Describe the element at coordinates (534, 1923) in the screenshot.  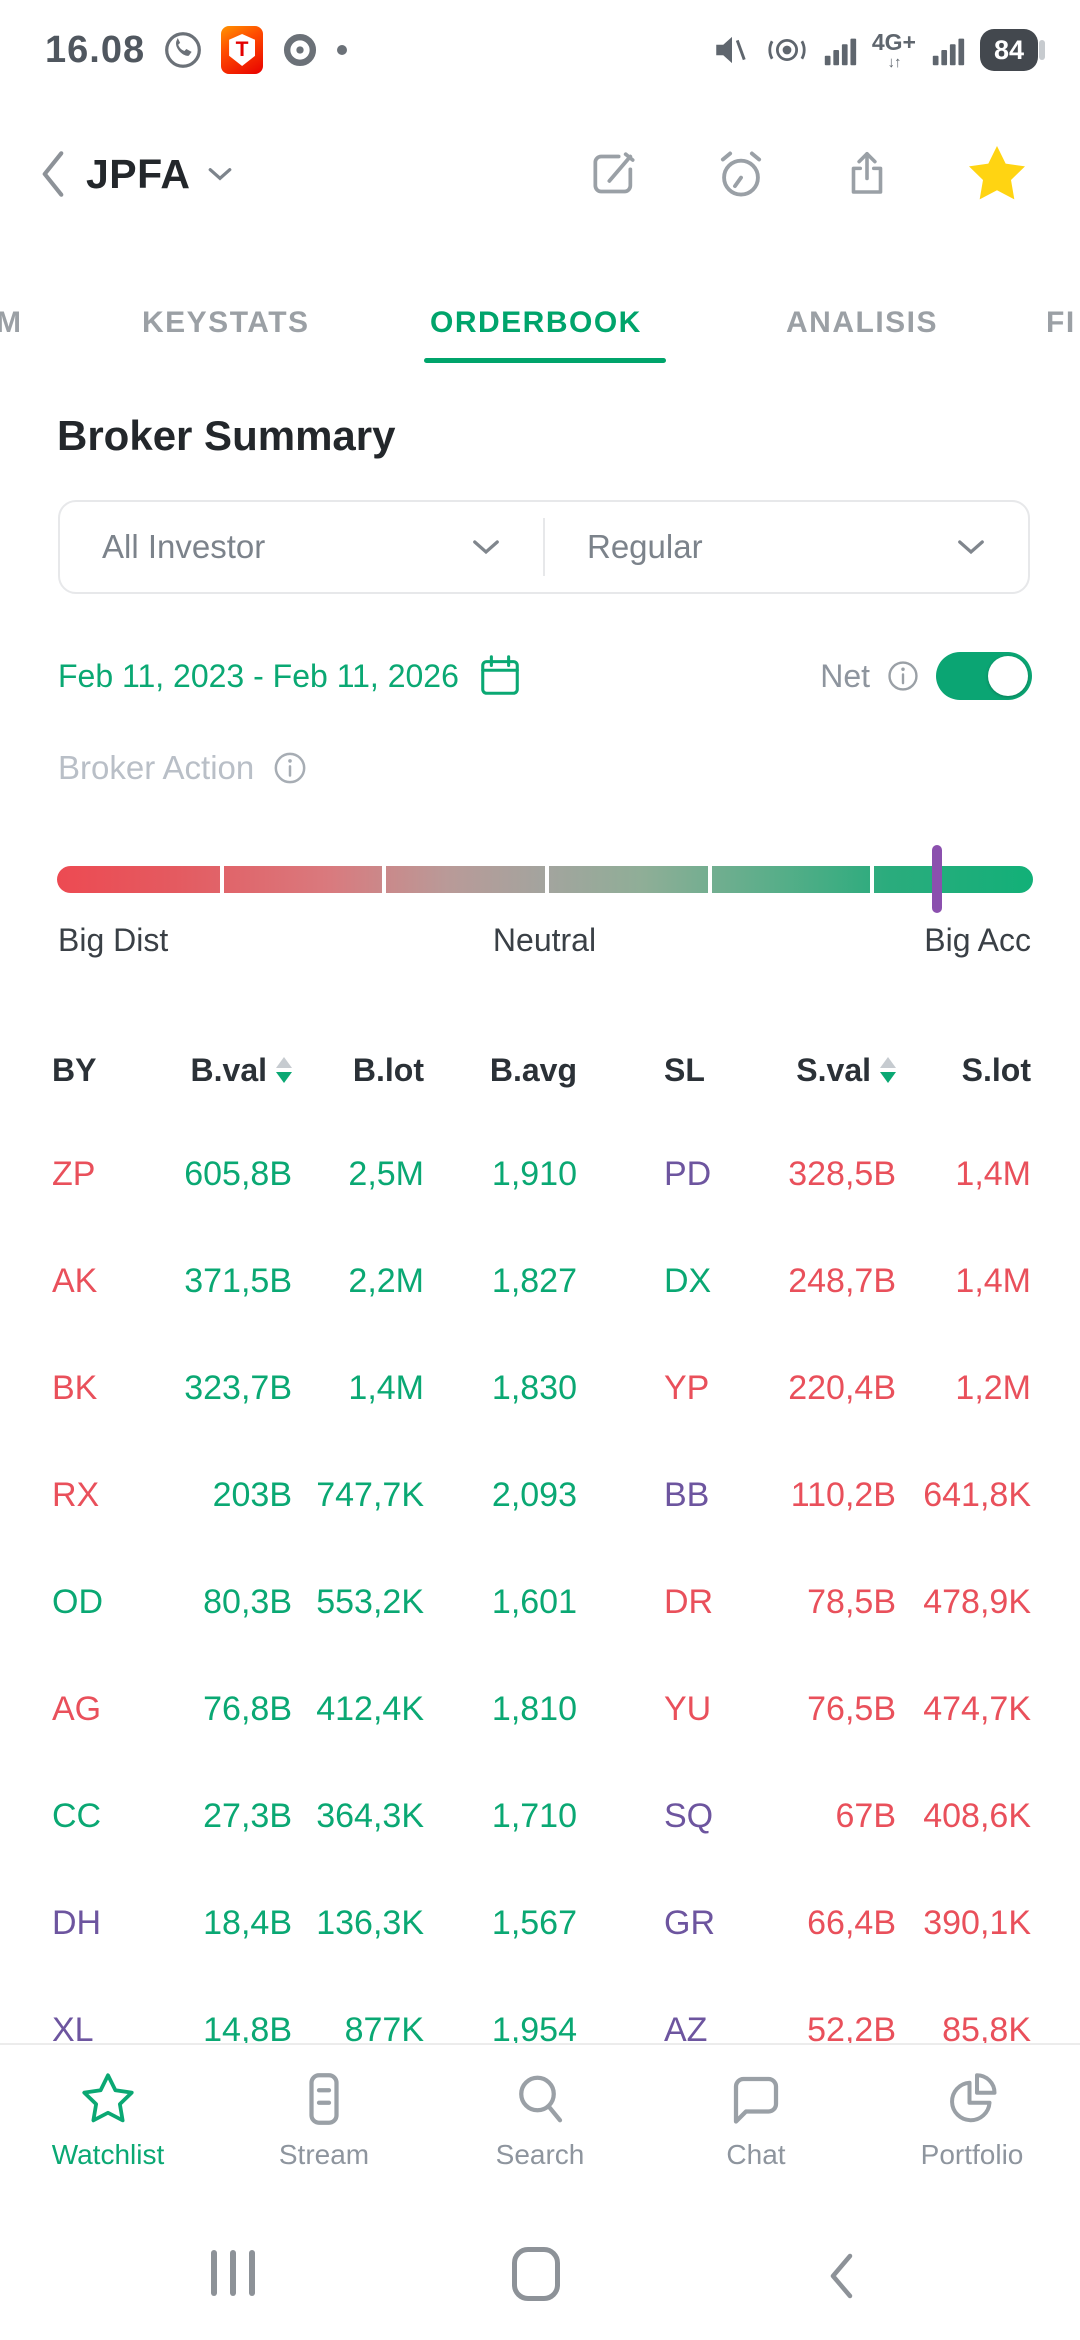
I see `buy-avg: 1,567` at that location.